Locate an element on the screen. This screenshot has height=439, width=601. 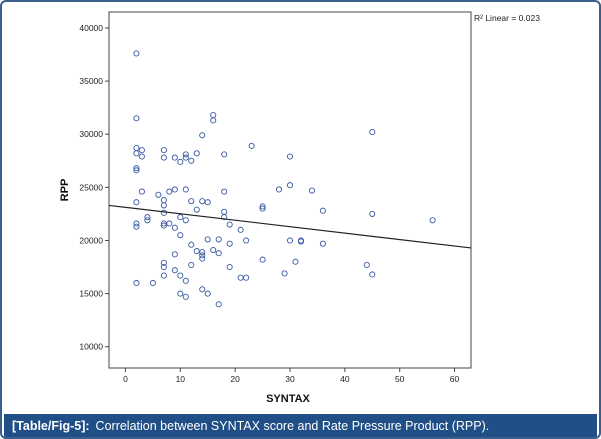
x-tick-label: 50 is located at coordinates (400, 379).